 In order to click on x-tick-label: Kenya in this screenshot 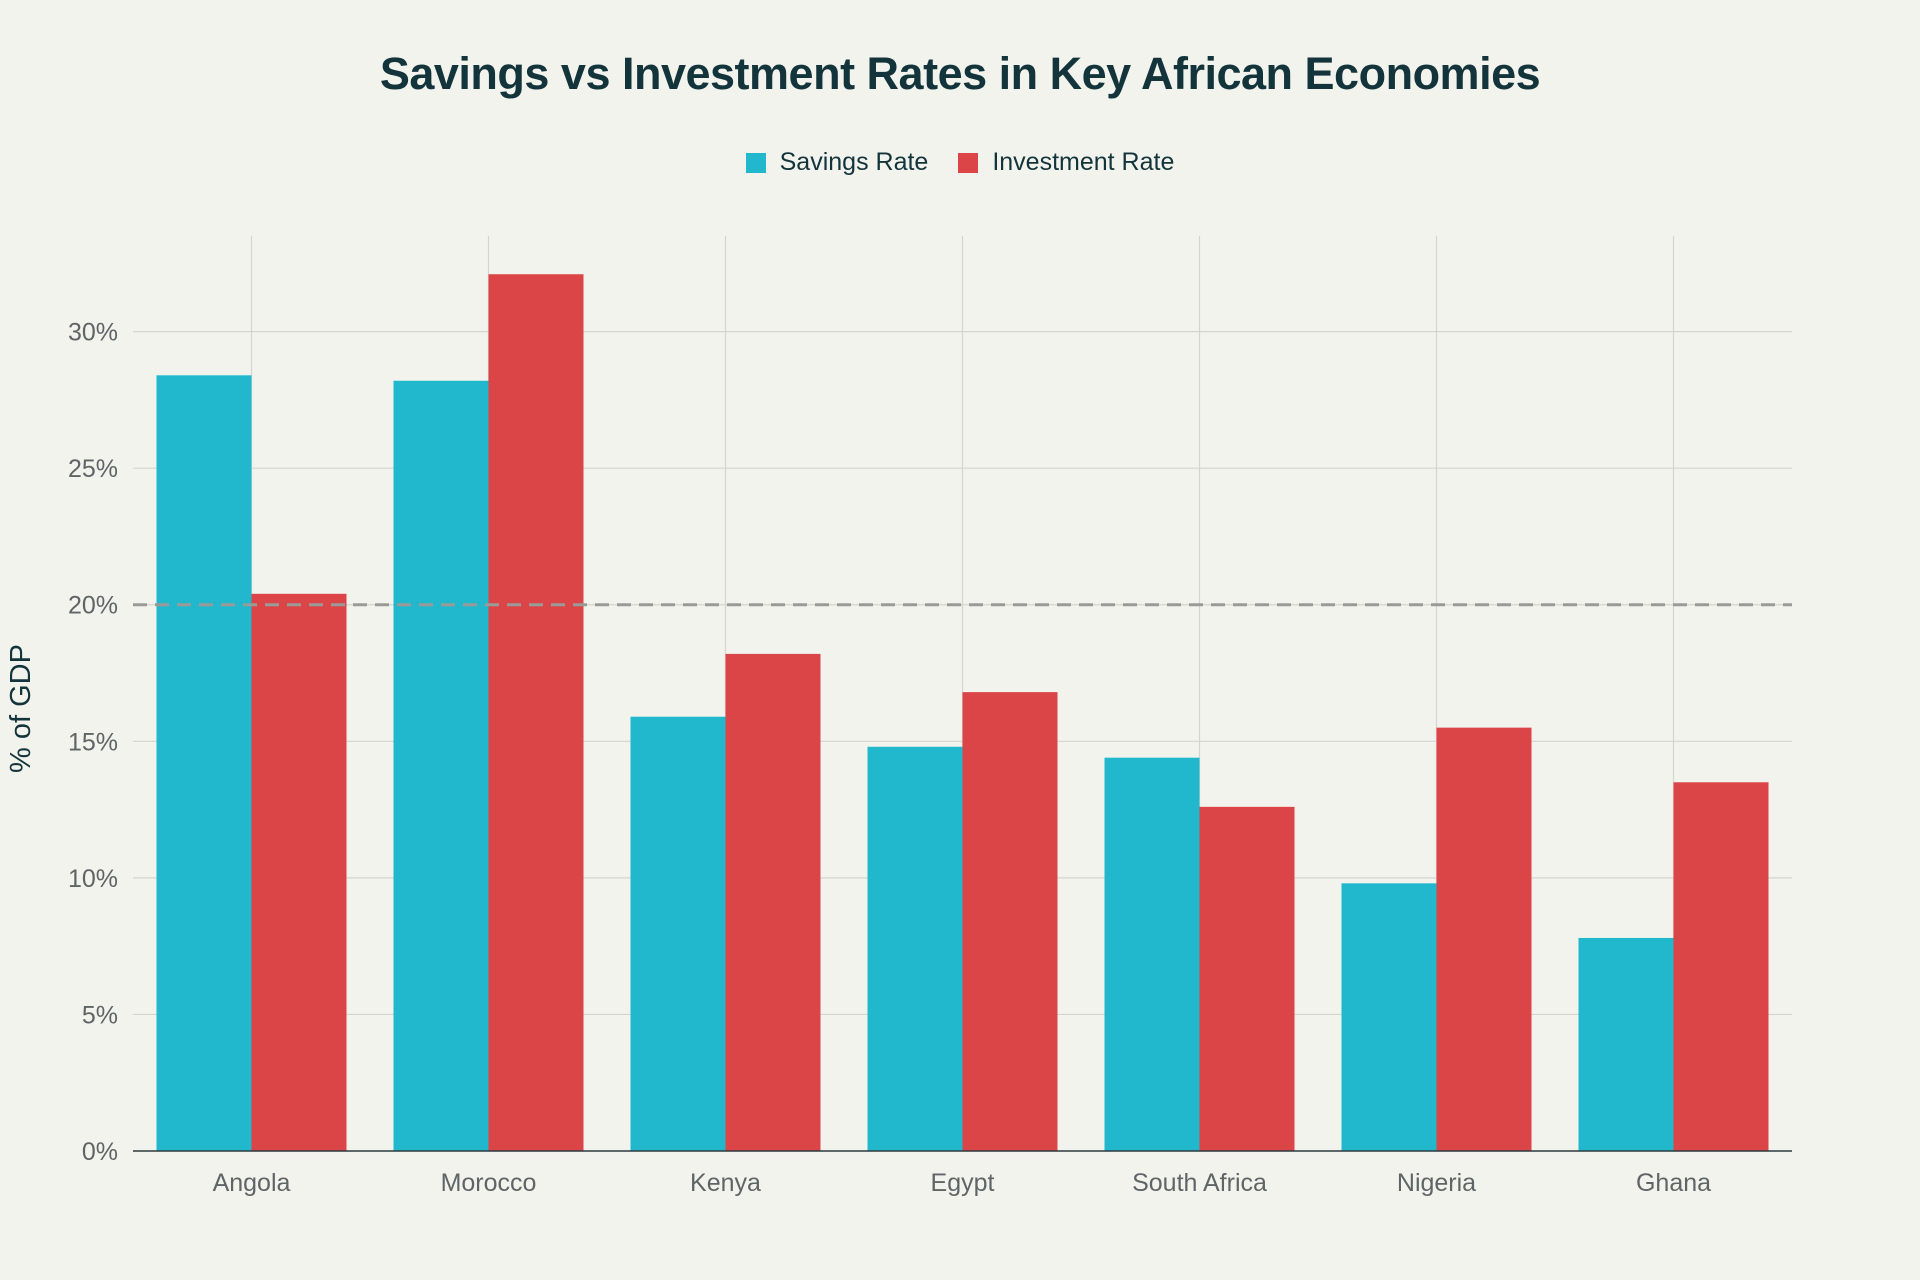, I will do `click(725, 1183)`.